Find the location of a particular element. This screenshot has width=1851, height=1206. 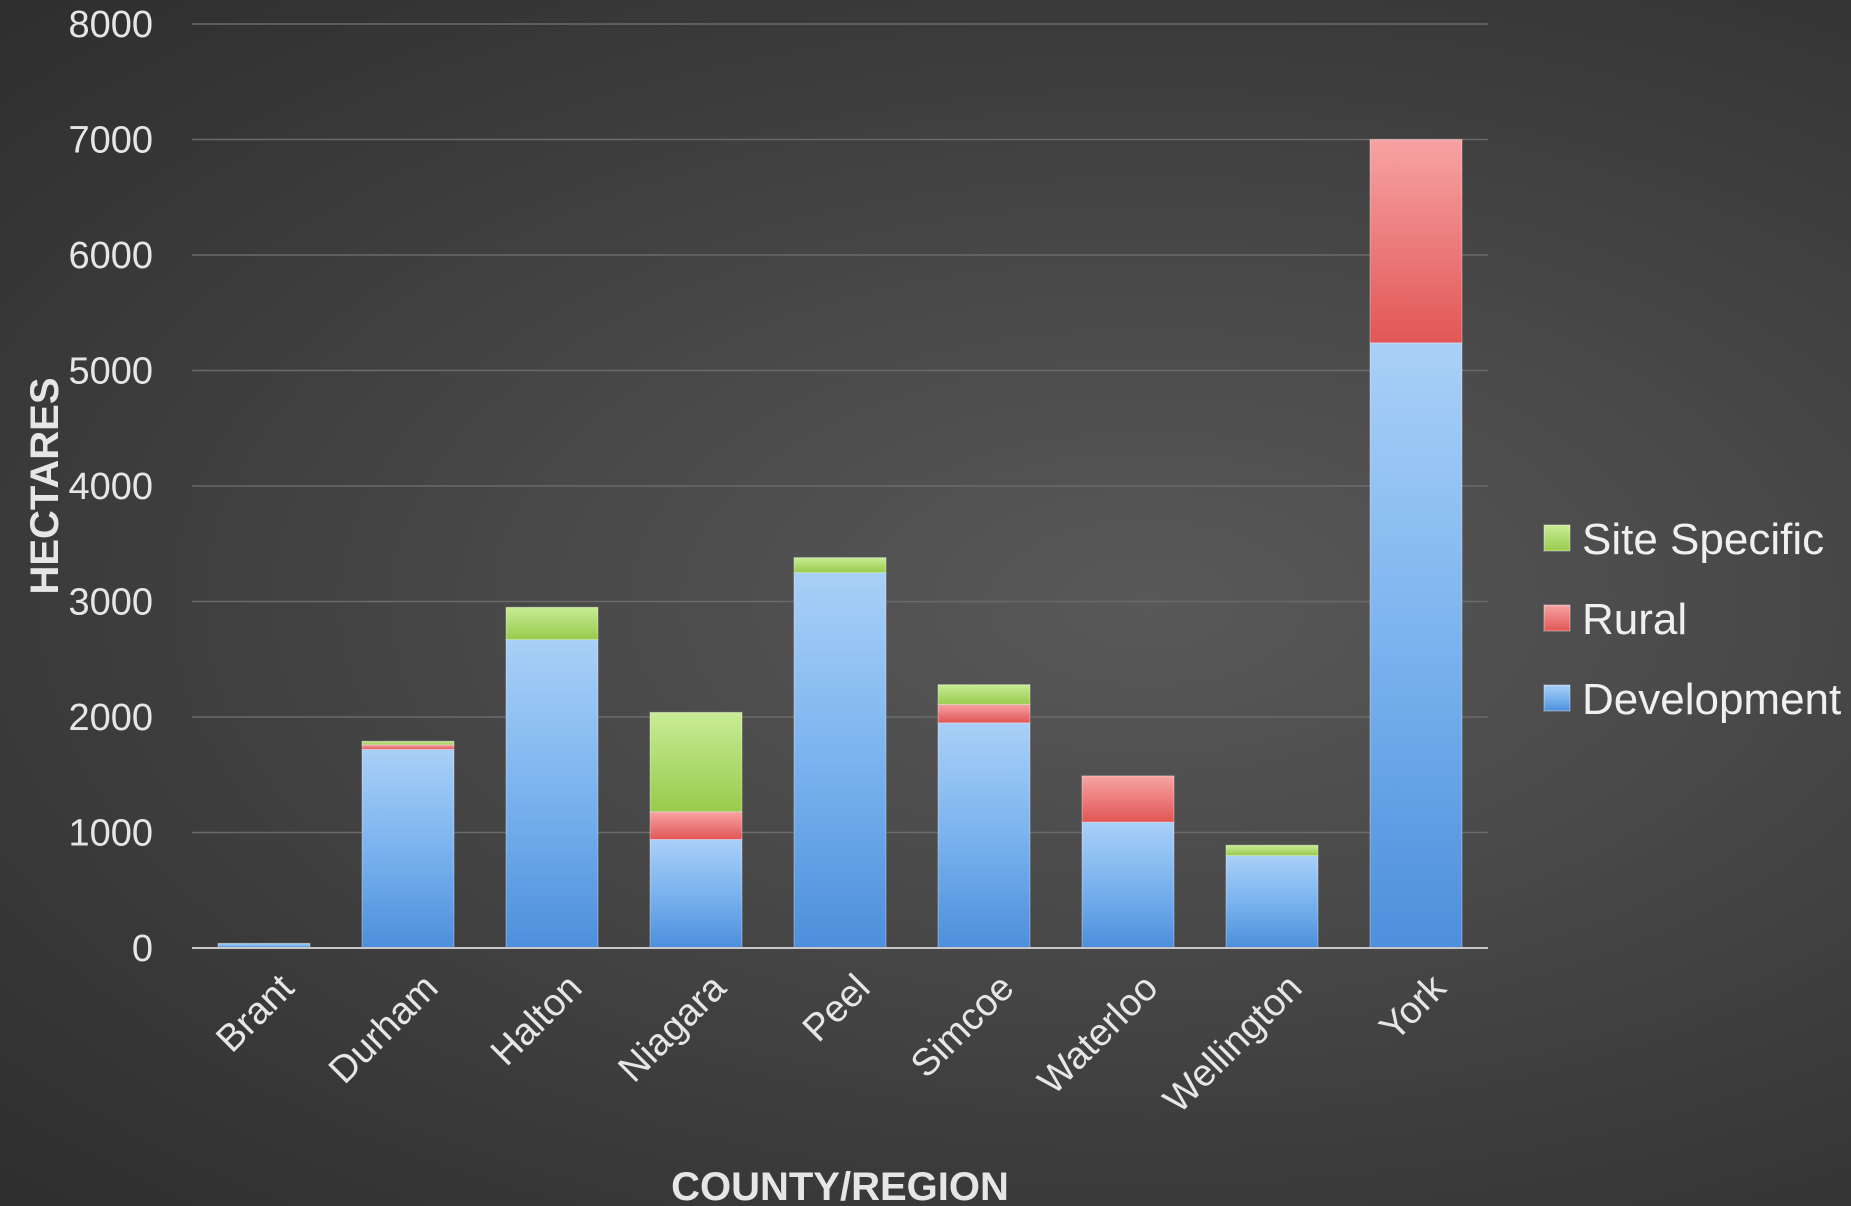

x-tick-label: Simcoe is located at coordinates (962, 1026).